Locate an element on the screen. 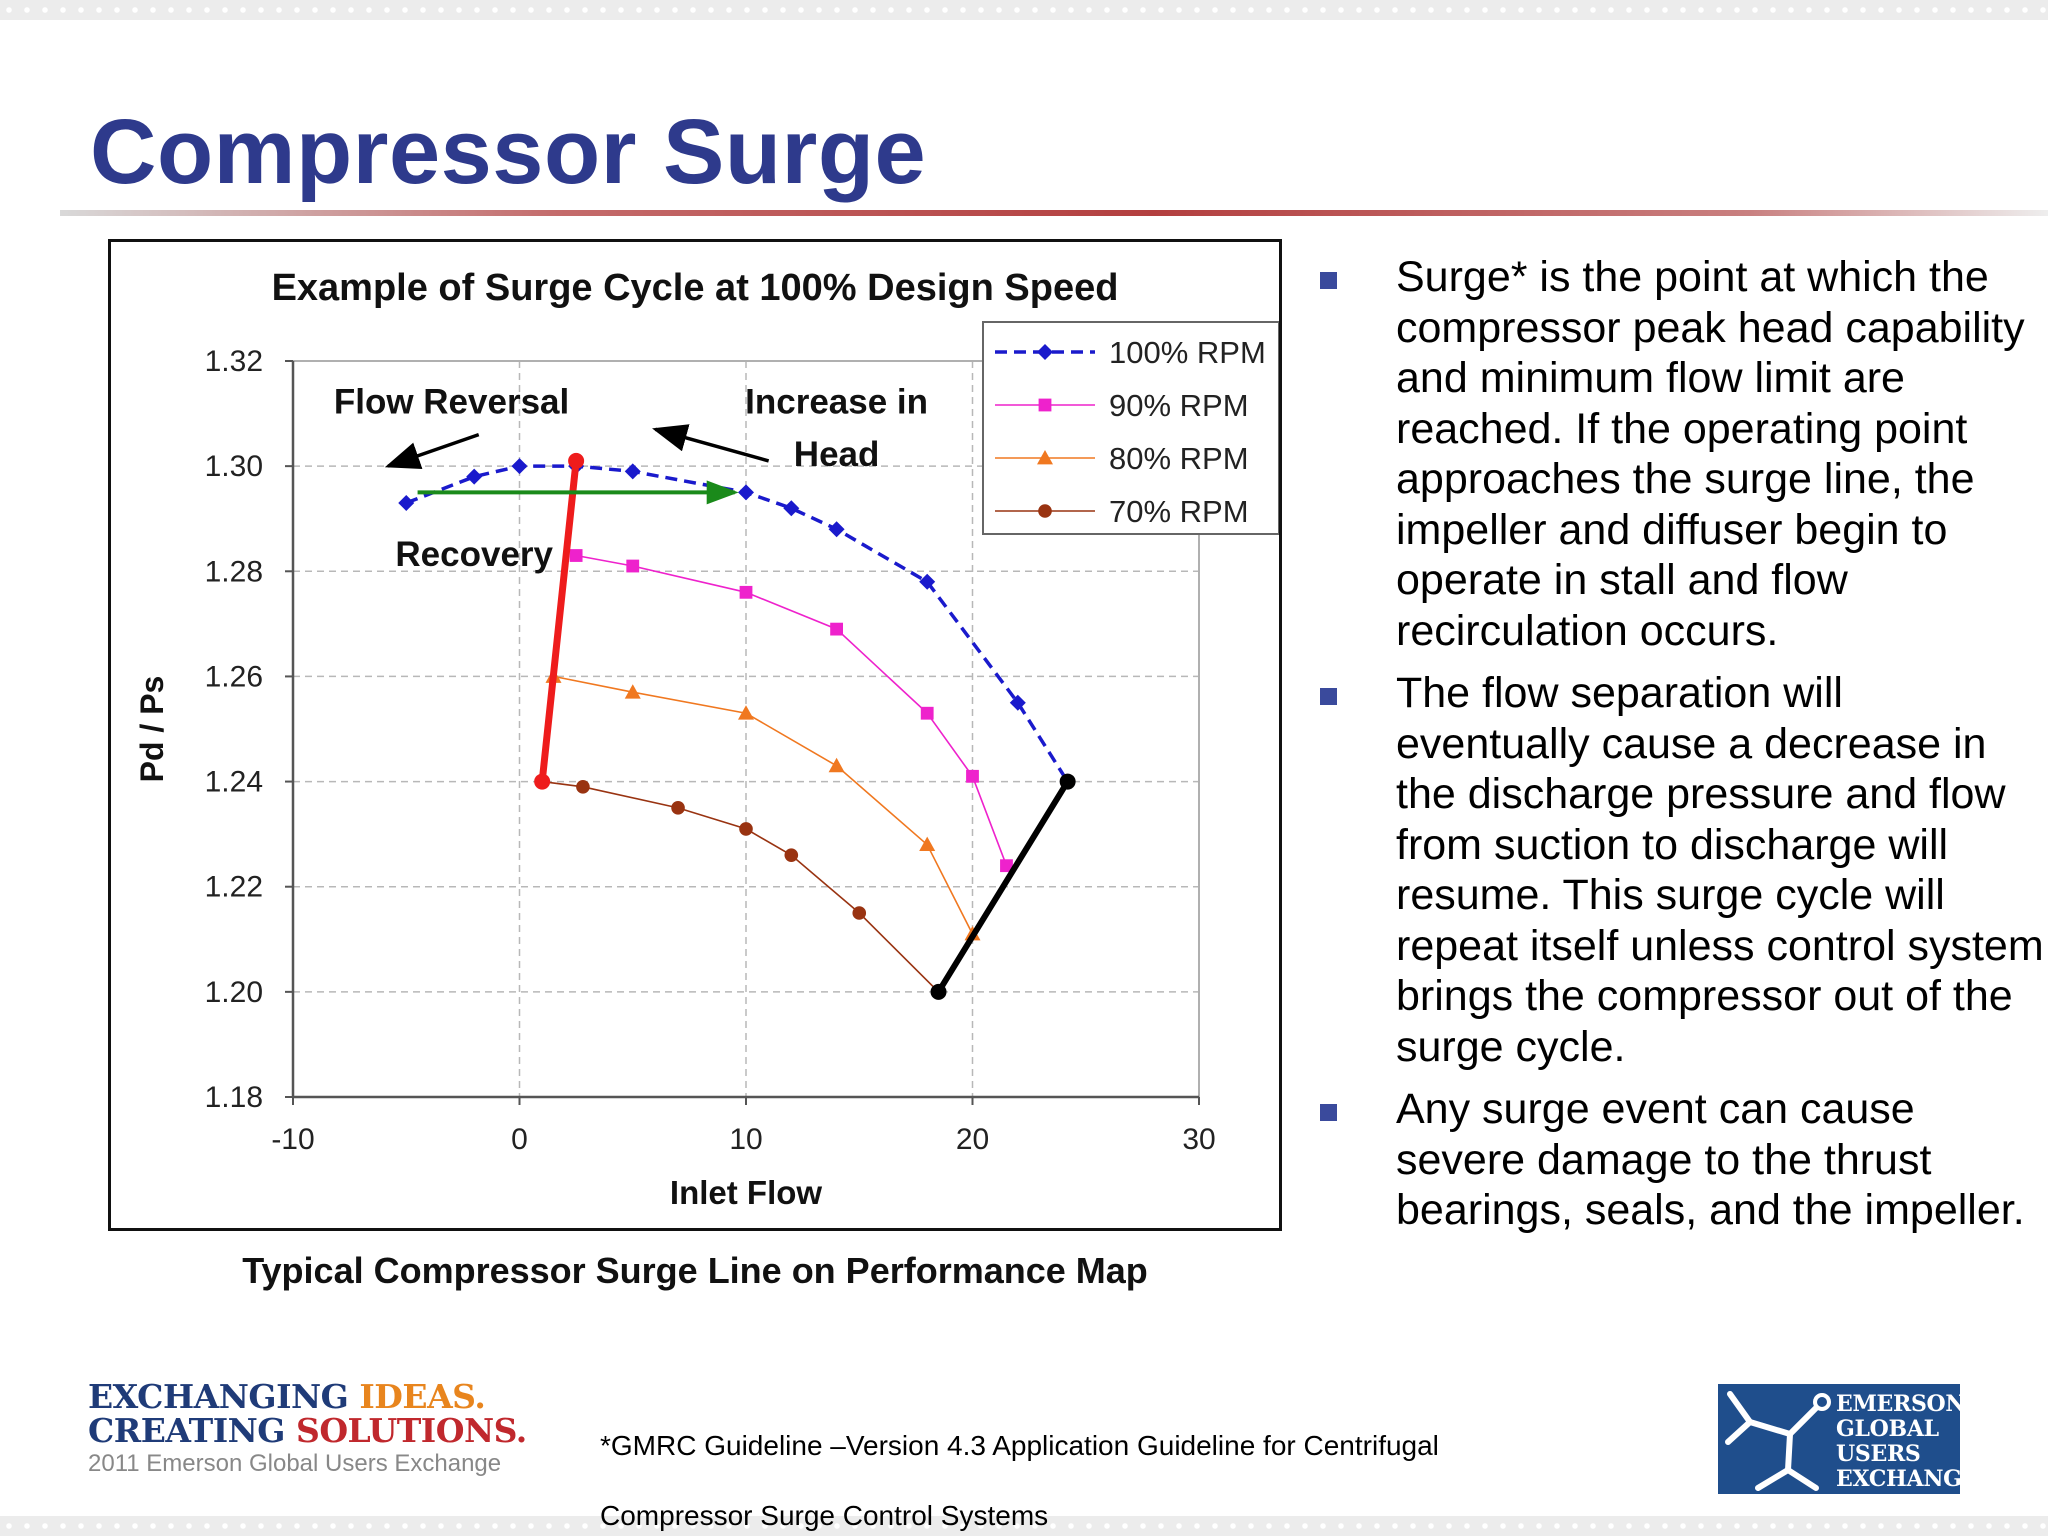 This screenshot has height=1536, width=2048. stonewall-line is located at coordinates (1003, 886).